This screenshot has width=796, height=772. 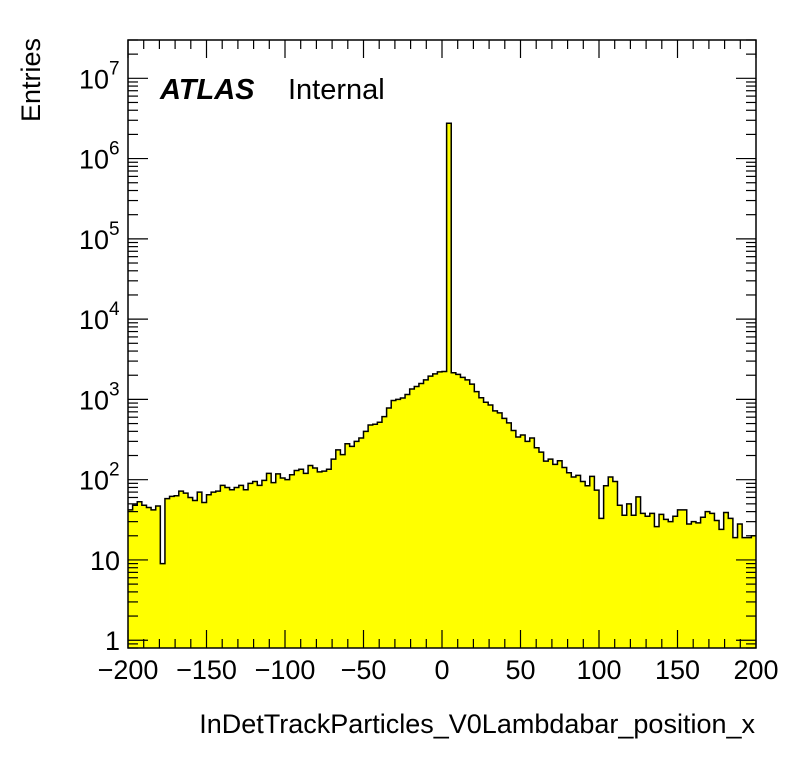 I want to click on y-tick-label: 10⁶, so click(x=99, y=157).